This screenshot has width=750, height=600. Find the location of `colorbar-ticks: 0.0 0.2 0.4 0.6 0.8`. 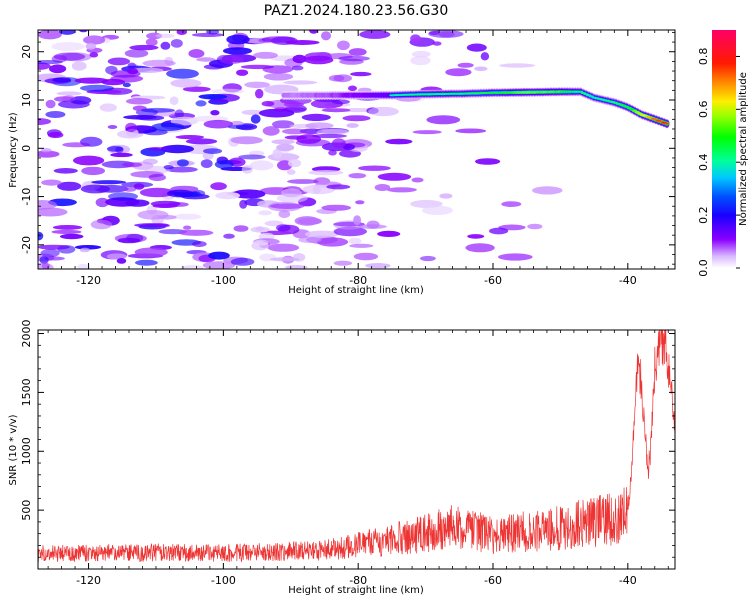

colorbar-ticks: 0.0 0.2 0.4 0.6 0.8 is located at coordinates (718, 162).